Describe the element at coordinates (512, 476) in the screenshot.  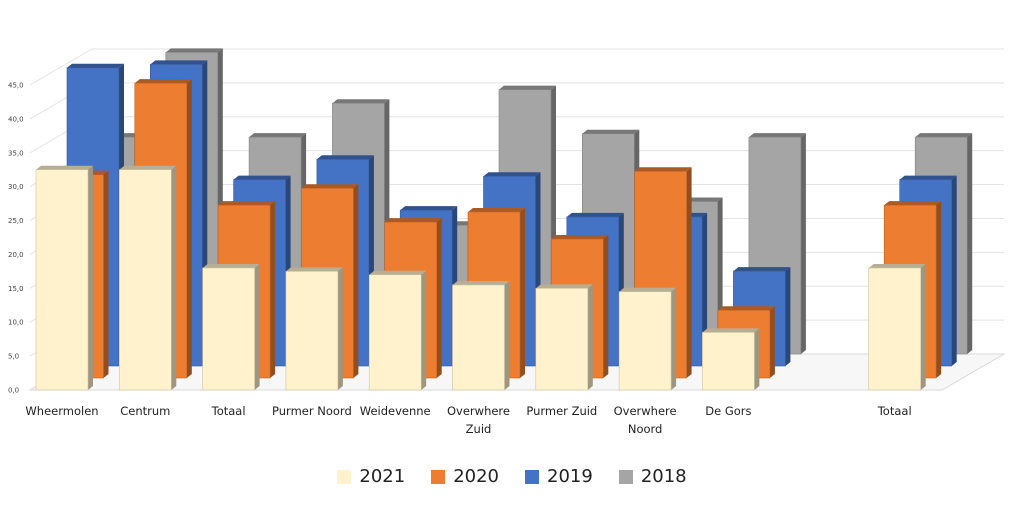
I see `legend: 2021 2020 2019 2018` at that location.